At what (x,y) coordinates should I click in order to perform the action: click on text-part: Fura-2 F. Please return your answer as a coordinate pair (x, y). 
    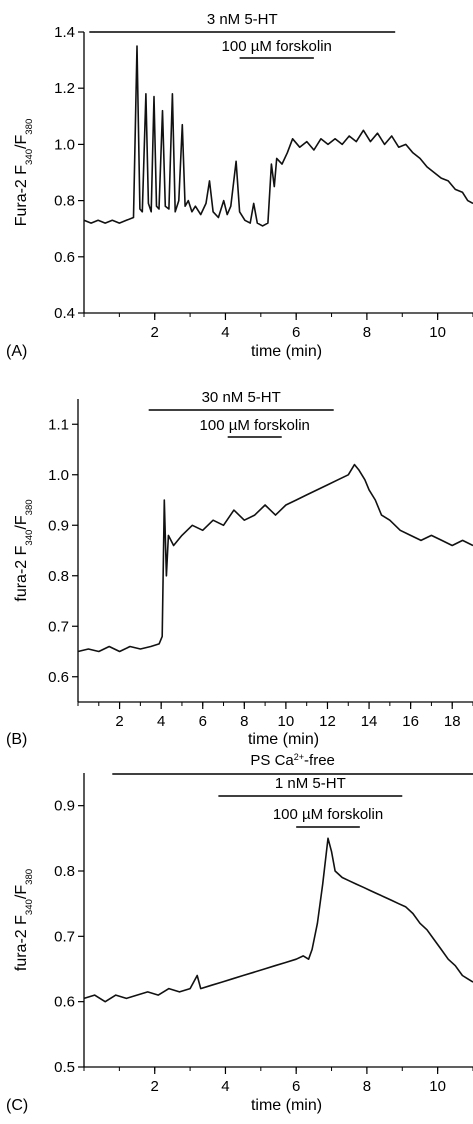
    Looking at the image, I should click on (21, 196).